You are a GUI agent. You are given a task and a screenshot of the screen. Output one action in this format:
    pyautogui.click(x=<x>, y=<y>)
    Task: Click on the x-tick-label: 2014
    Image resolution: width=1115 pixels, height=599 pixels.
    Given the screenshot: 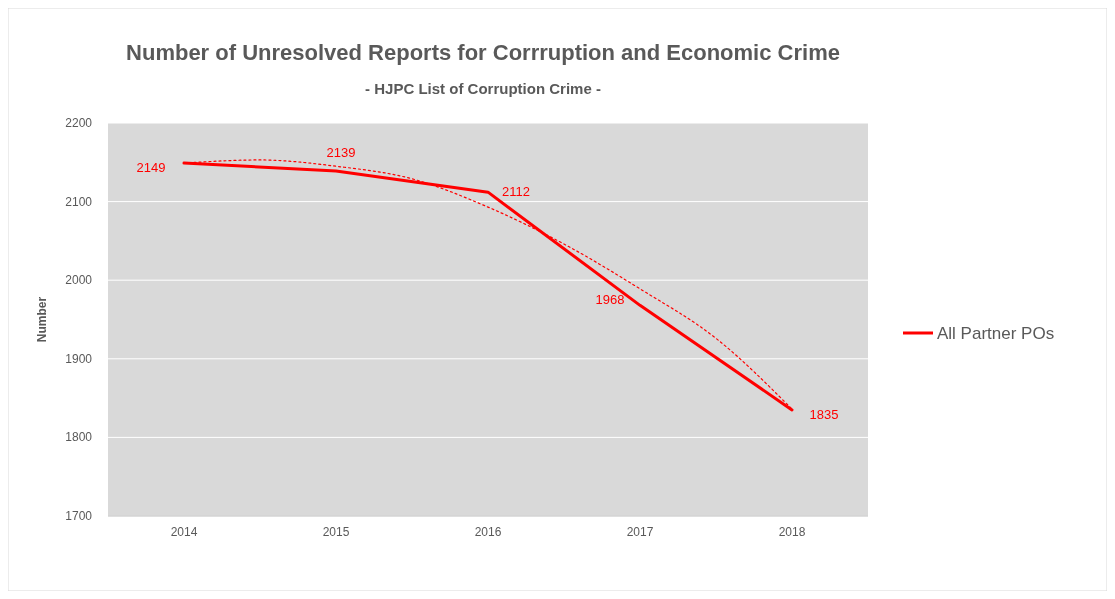 What is the action you would take?
    pyautogui.click(x=184, y=532)
    